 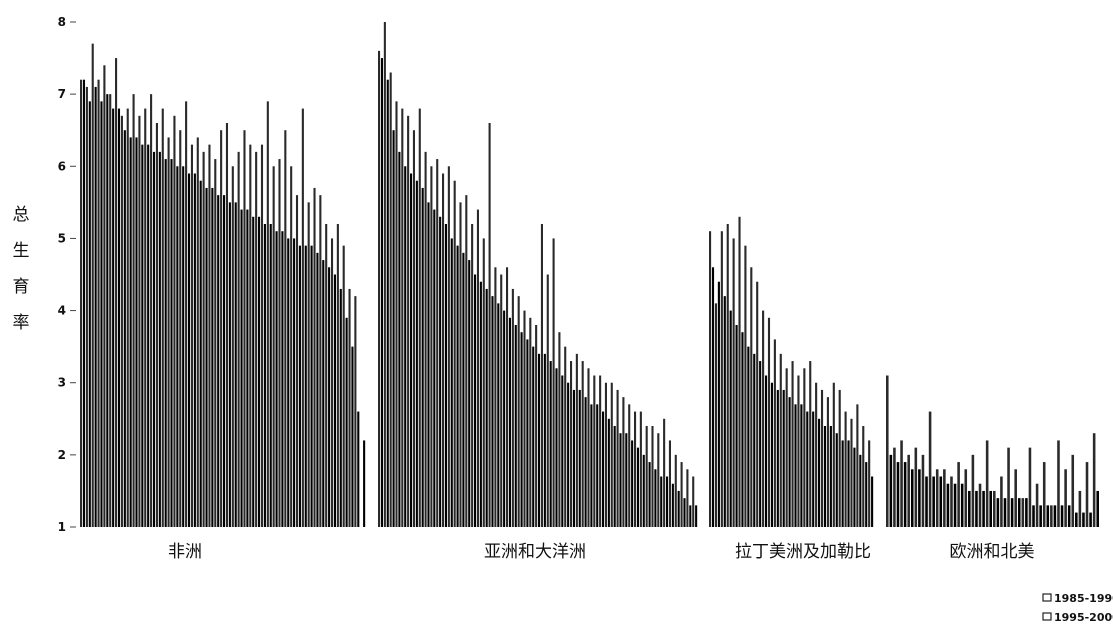 I want to click on y-tick-label: 2, so click(x=62, y=455).